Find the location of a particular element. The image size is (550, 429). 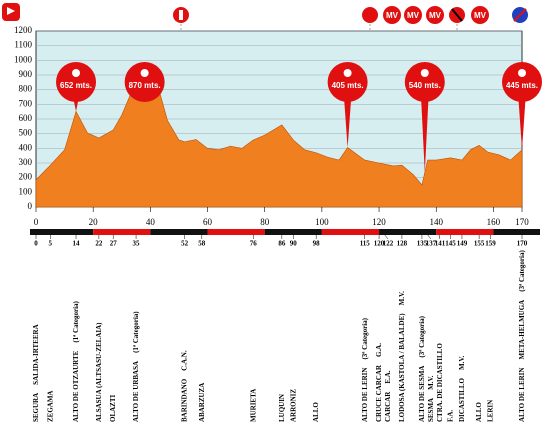

scale-bar-tail is located at coordinates (531, 232).